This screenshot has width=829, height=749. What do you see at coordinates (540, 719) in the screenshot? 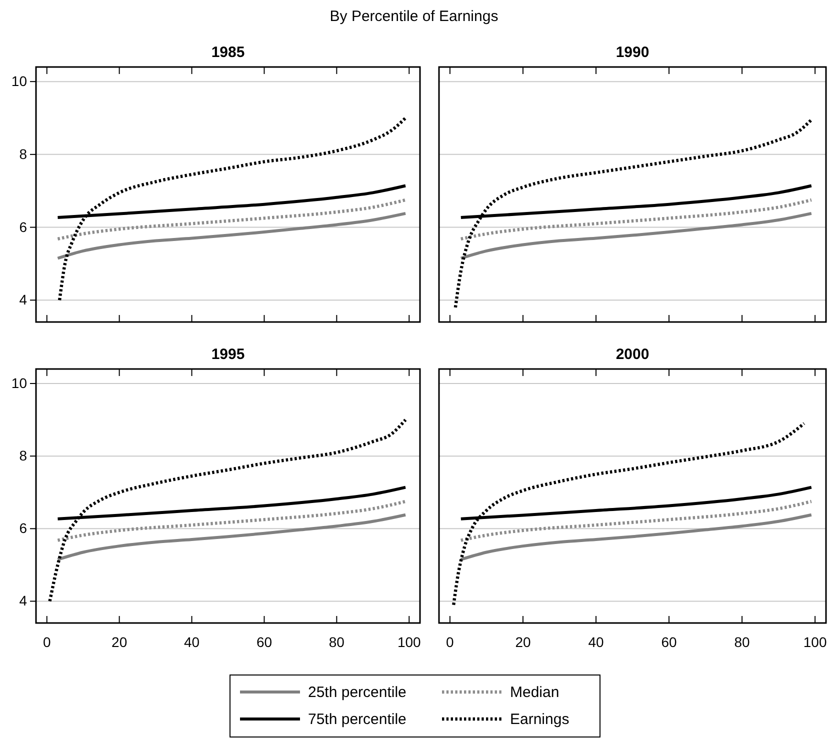
I see `legend-label: Earnings` at bounding box center [540, 719].